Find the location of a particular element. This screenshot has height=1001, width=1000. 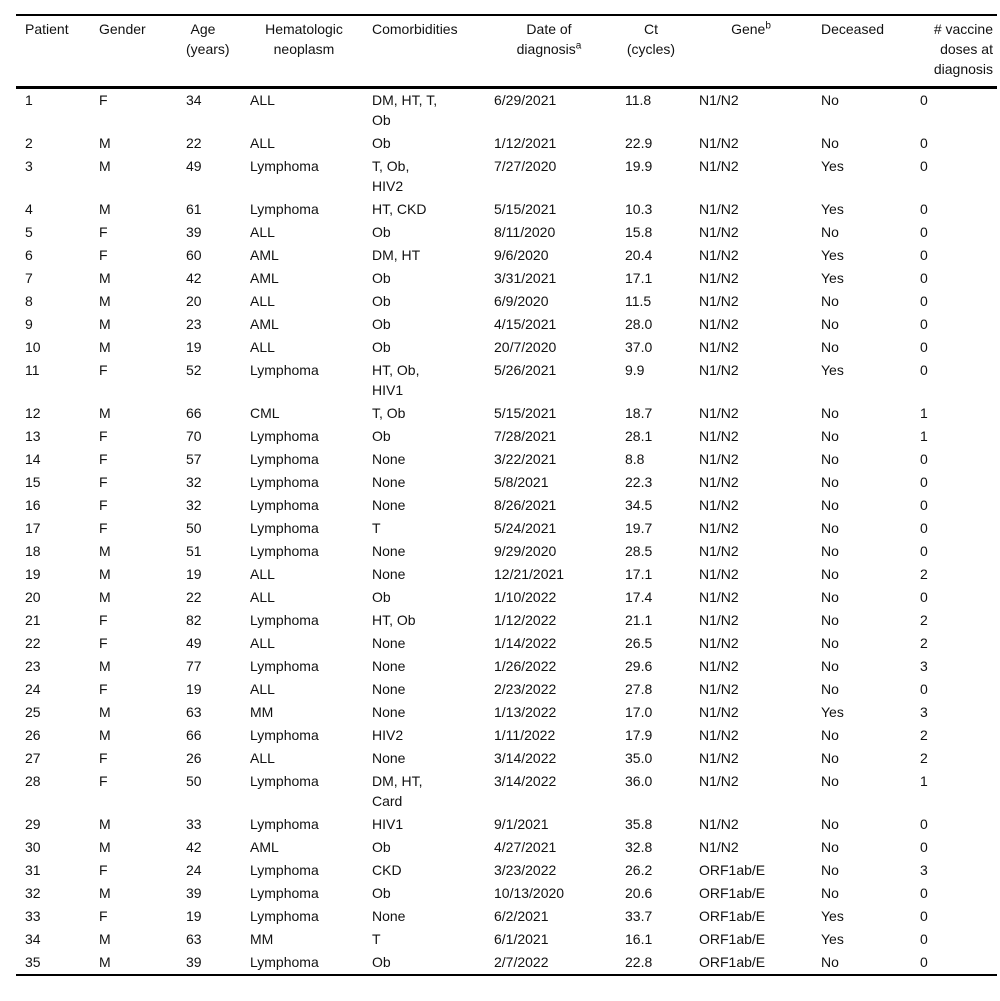

table-row: 24 F 19 ALL None 2/23/2022 27.8 N1/N2 No 0 is located at coordinates (506, 689).